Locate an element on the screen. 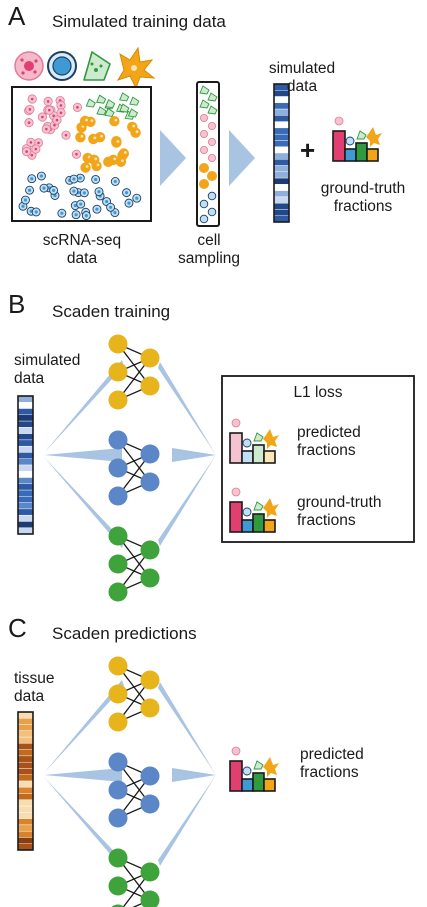  gt-label-b-line1: ground-truth is located at coordinates (339, 502).